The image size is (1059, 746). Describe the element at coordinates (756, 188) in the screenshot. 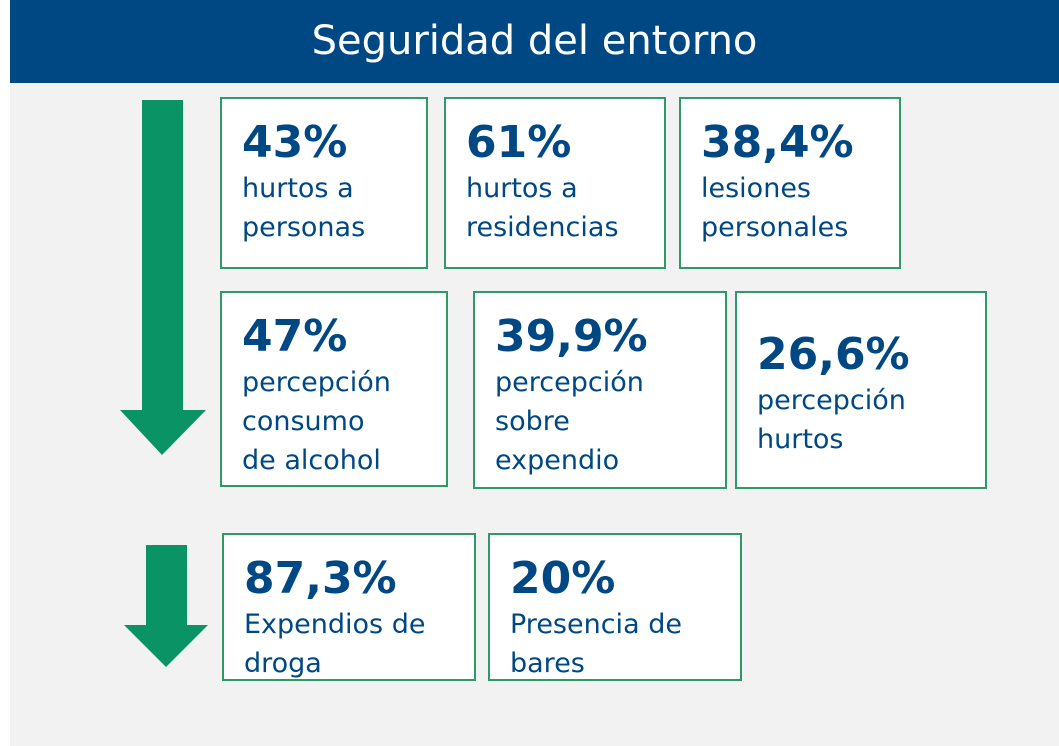

I see `stat-label: lesiones` at that location.